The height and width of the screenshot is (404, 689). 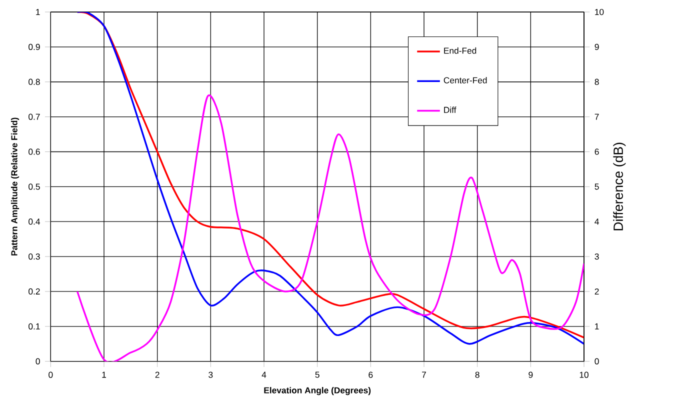 I want to click on y-tick-label: 0.8, so click(x=34, y=81).